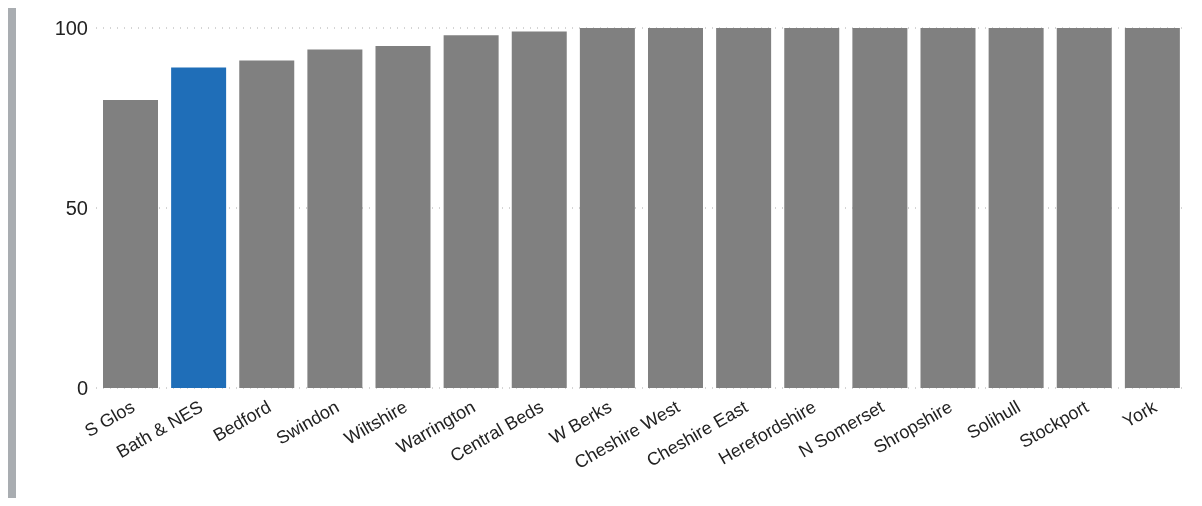  What do you see at coordinates (71, 28) in the screenshot?
I see `y-tick-label: 100` at bounding box center [71, 28].